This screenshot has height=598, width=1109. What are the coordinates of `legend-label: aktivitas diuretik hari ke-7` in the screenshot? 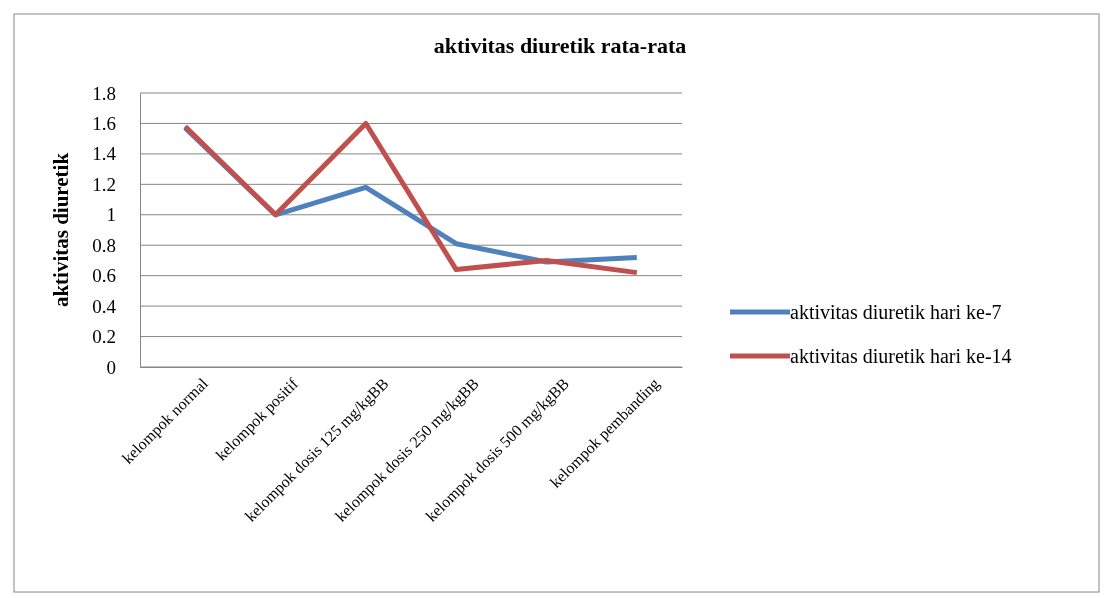 It's located at (896, 312).